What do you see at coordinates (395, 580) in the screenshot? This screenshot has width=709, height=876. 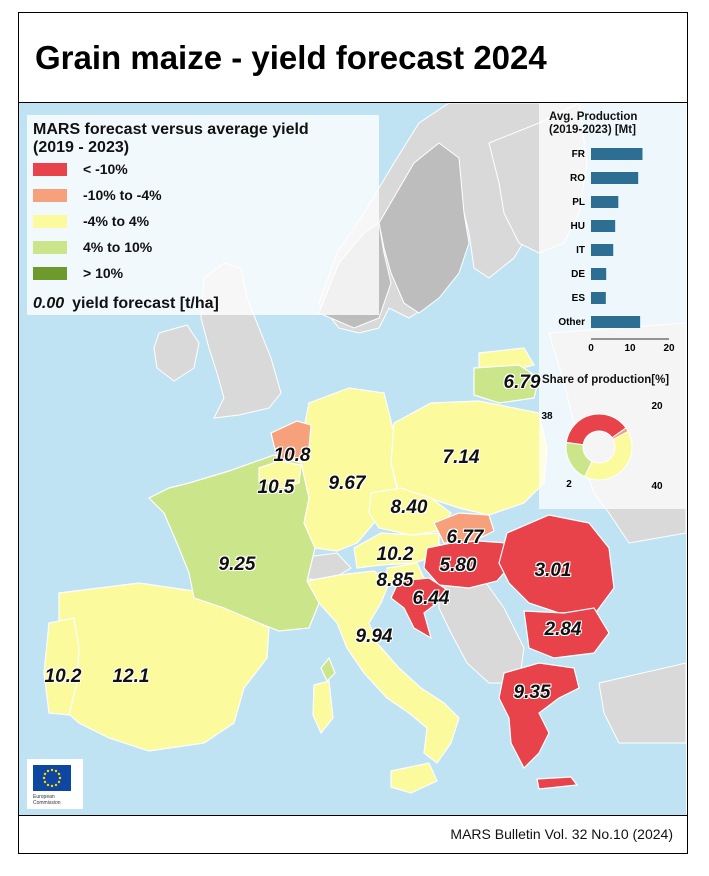 I see `yield-label-slovenia: 8.85` at bounding box center [395, 580].